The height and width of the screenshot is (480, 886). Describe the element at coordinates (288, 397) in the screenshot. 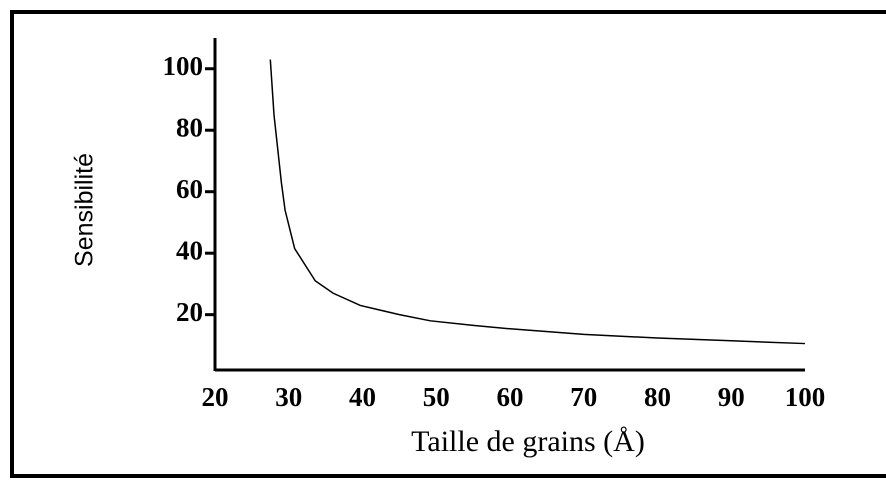

I see `x-tick-label: 30` at that location.